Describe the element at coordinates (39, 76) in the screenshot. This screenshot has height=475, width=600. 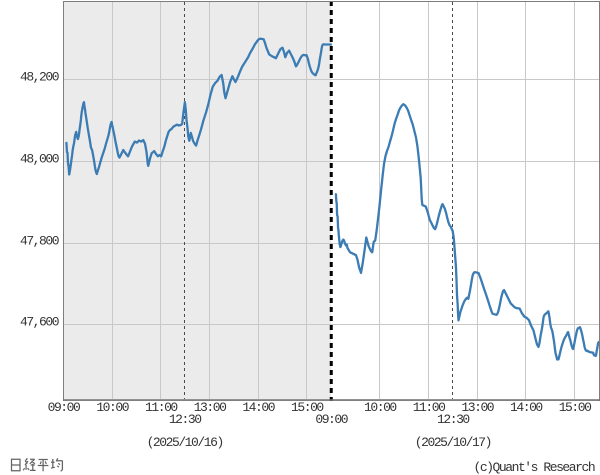
I see `svg-text: 48,200` at that location.